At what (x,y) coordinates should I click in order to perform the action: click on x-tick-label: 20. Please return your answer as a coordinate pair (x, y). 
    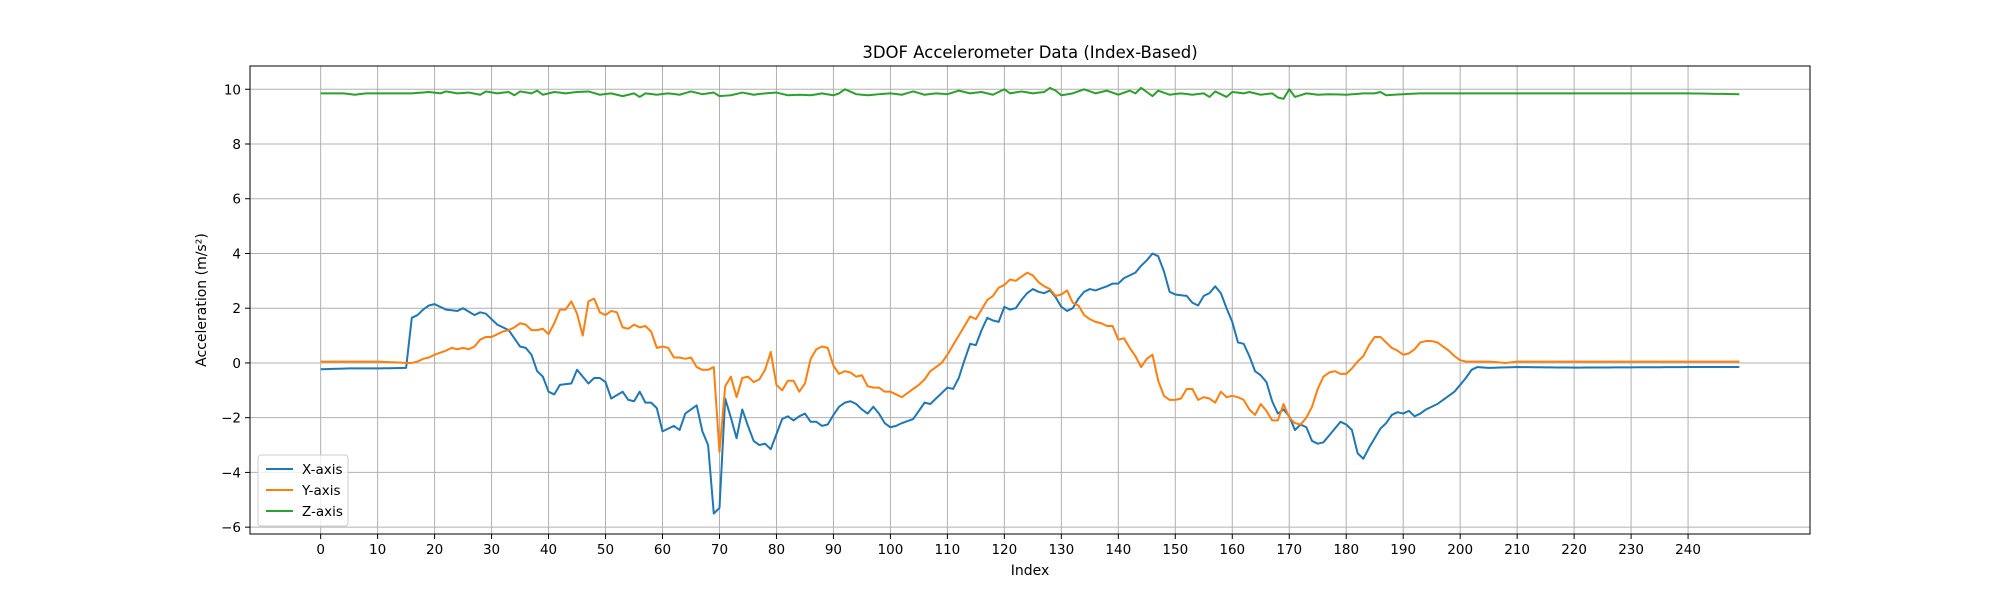
    Looking at the image, I should click on (434, 550).